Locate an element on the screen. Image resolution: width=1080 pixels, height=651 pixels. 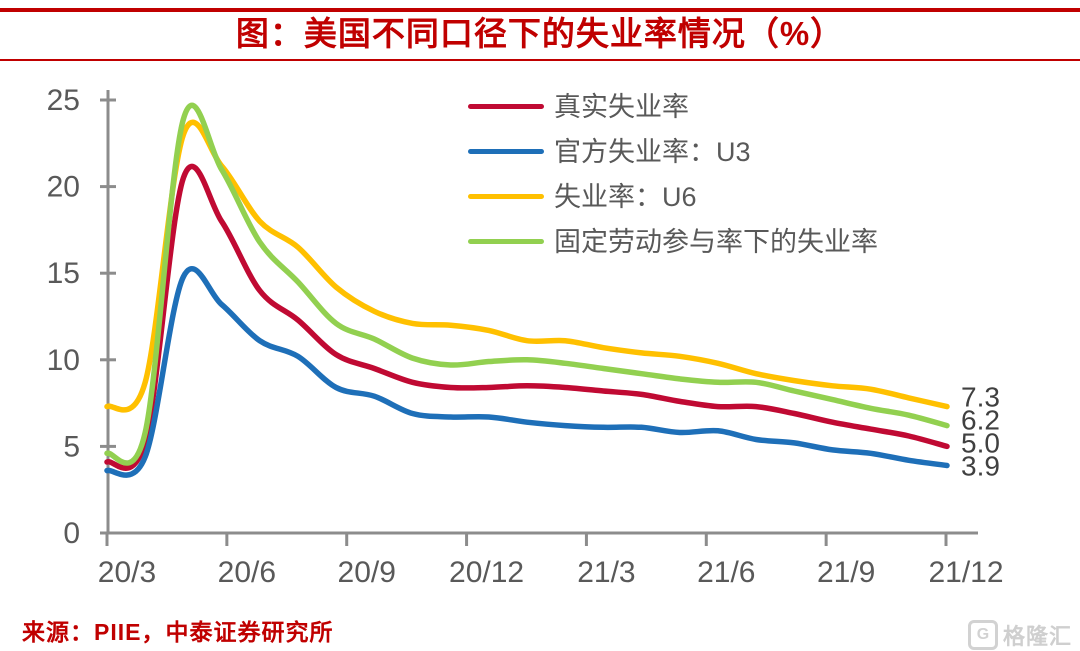
y-tick-label: 0 is located at coordinates (71, 533).